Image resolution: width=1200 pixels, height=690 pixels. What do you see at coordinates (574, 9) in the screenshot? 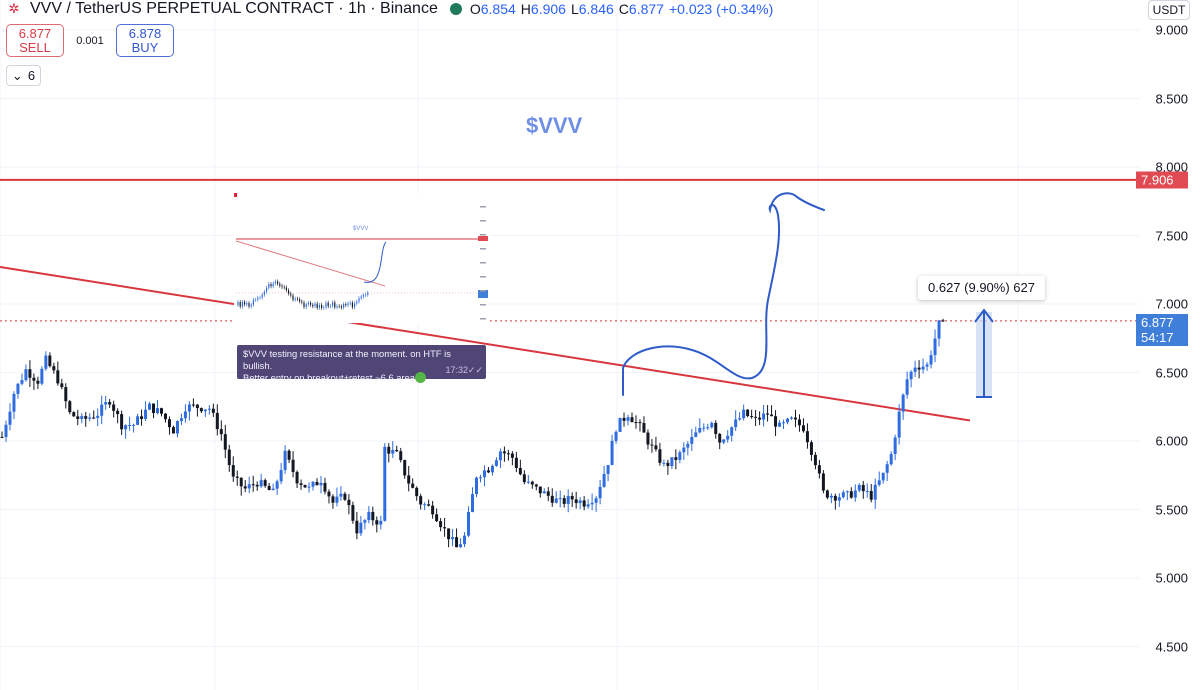
I see `ohlc-key: L` at bounding box center [574, 9].